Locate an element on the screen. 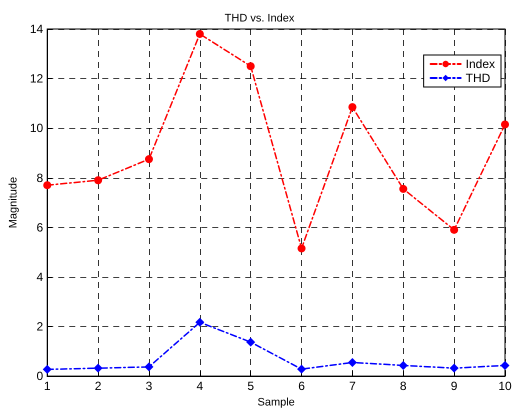  chart-title: THD vs. Index is located at coordinates (259, 18).